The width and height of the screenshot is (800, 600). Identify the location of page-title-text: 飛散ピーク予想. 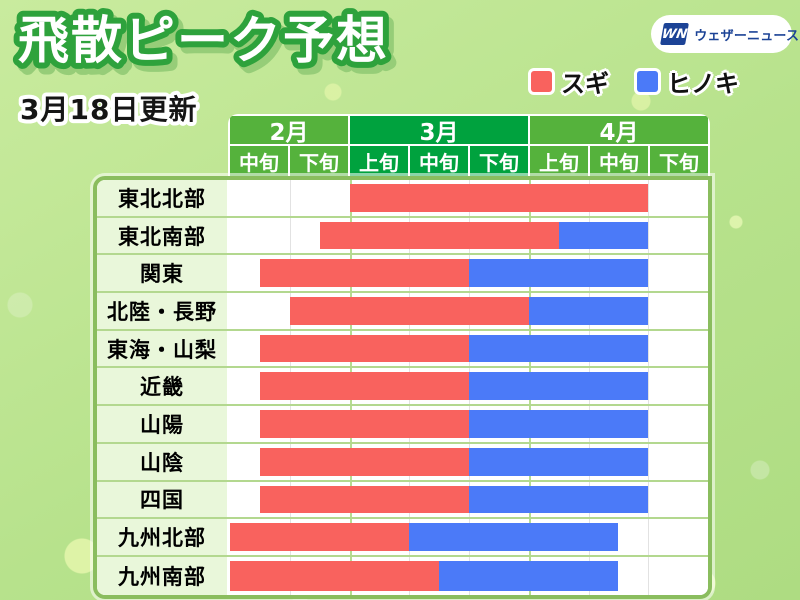
(203, 41).